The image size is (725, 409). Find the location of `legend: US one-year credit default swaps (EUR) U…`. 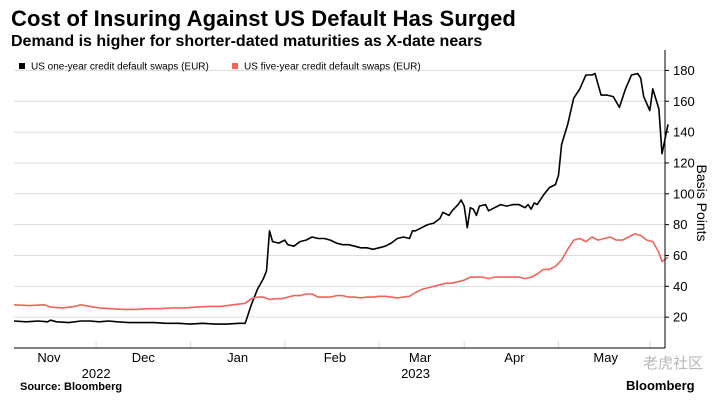

legend: US one-year credit default swaps (EUR) U… is located at coordinates (220, 67).